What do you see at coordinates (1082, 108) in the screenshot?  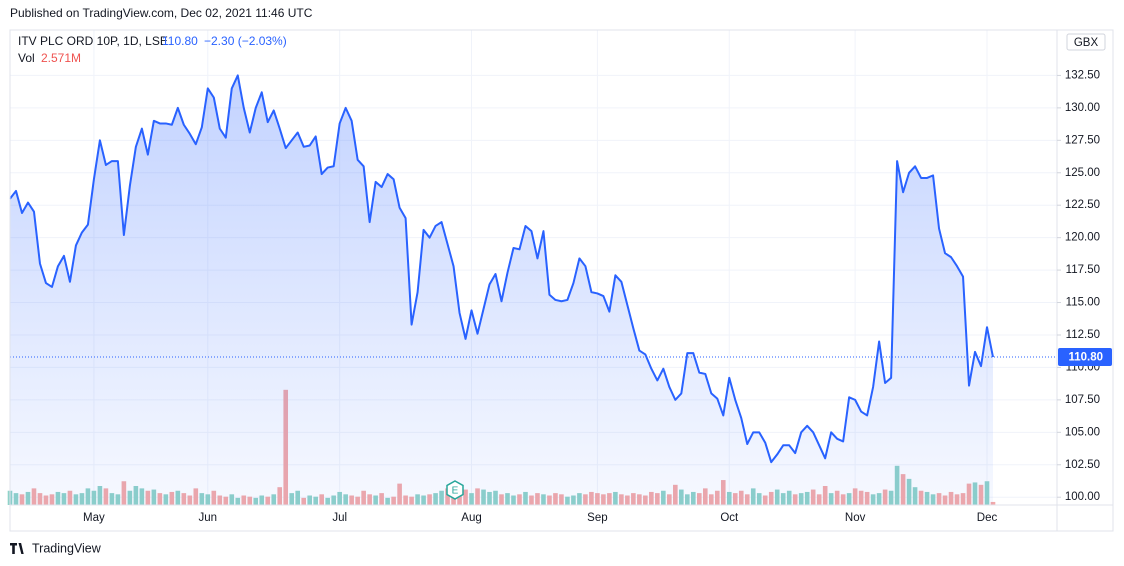 I see `y-tick-label: 130.00` at bounding box center [1082, 108].